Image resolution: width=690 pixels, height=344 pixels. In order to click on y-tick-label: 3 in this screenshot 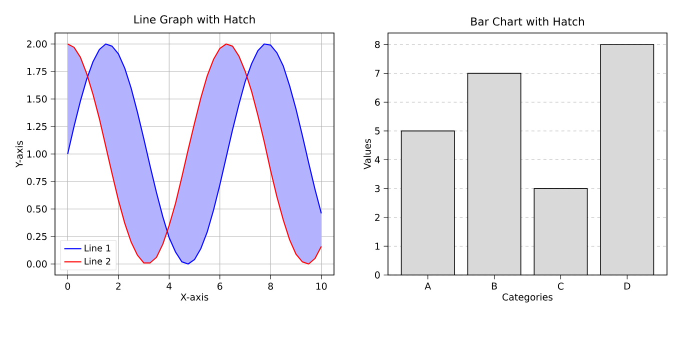, I will do `click(377, 188)`.